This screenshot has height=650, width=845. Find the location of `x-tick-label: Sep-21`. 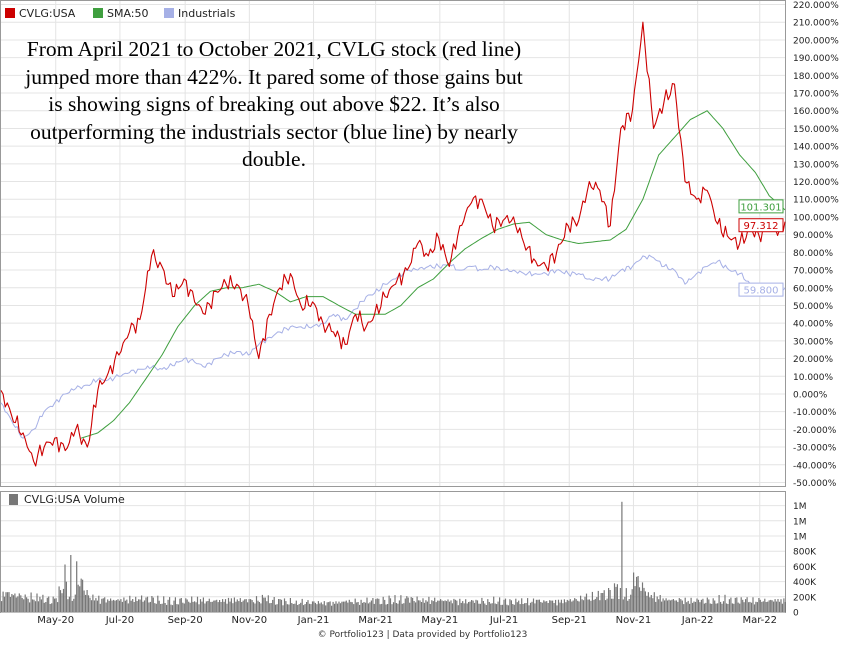

x-tick-label: Sep-21 is located at coordinates (569, 620).